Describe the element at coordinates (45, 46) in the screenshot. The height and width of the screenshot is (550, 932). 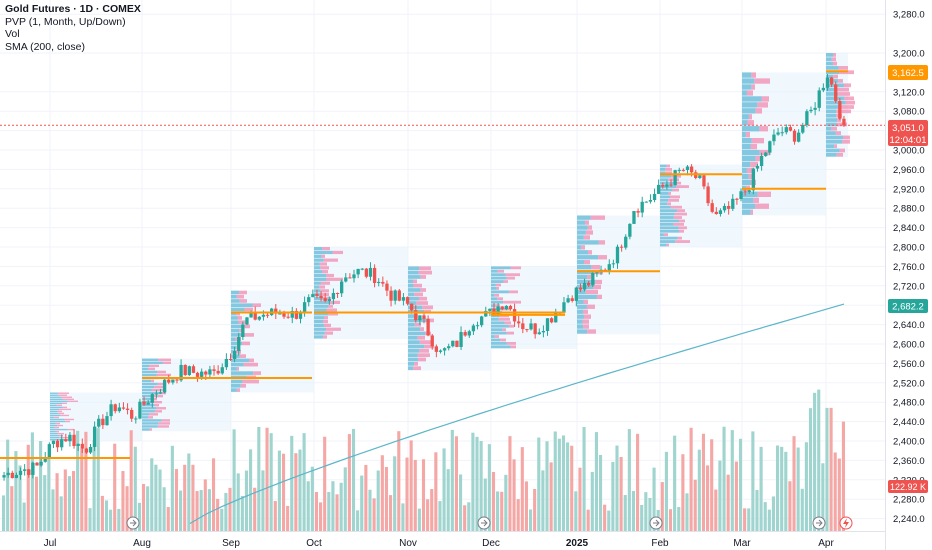
I see `sma-indicator-label: SMA (200, close)` at that location.